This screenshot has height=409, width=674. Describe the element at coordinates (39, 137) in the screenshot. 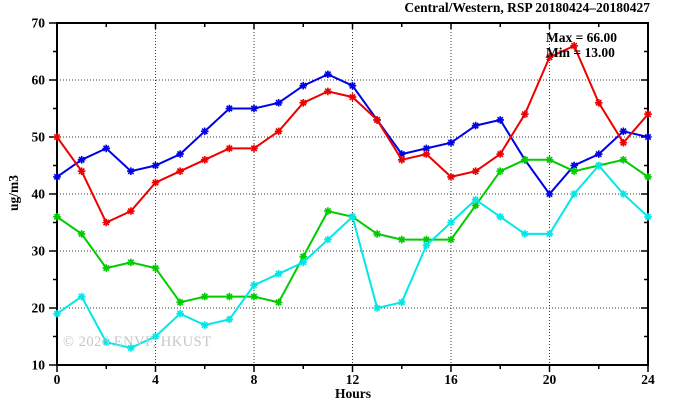

I see `y-tick-label: 50` at that location.